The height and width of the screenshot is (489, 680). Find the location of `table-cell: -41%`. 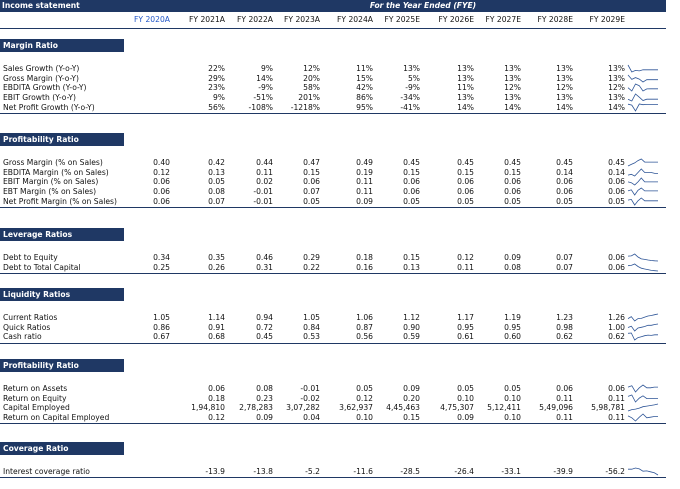

table-cell: -41% is located at coordinates (410, 107).